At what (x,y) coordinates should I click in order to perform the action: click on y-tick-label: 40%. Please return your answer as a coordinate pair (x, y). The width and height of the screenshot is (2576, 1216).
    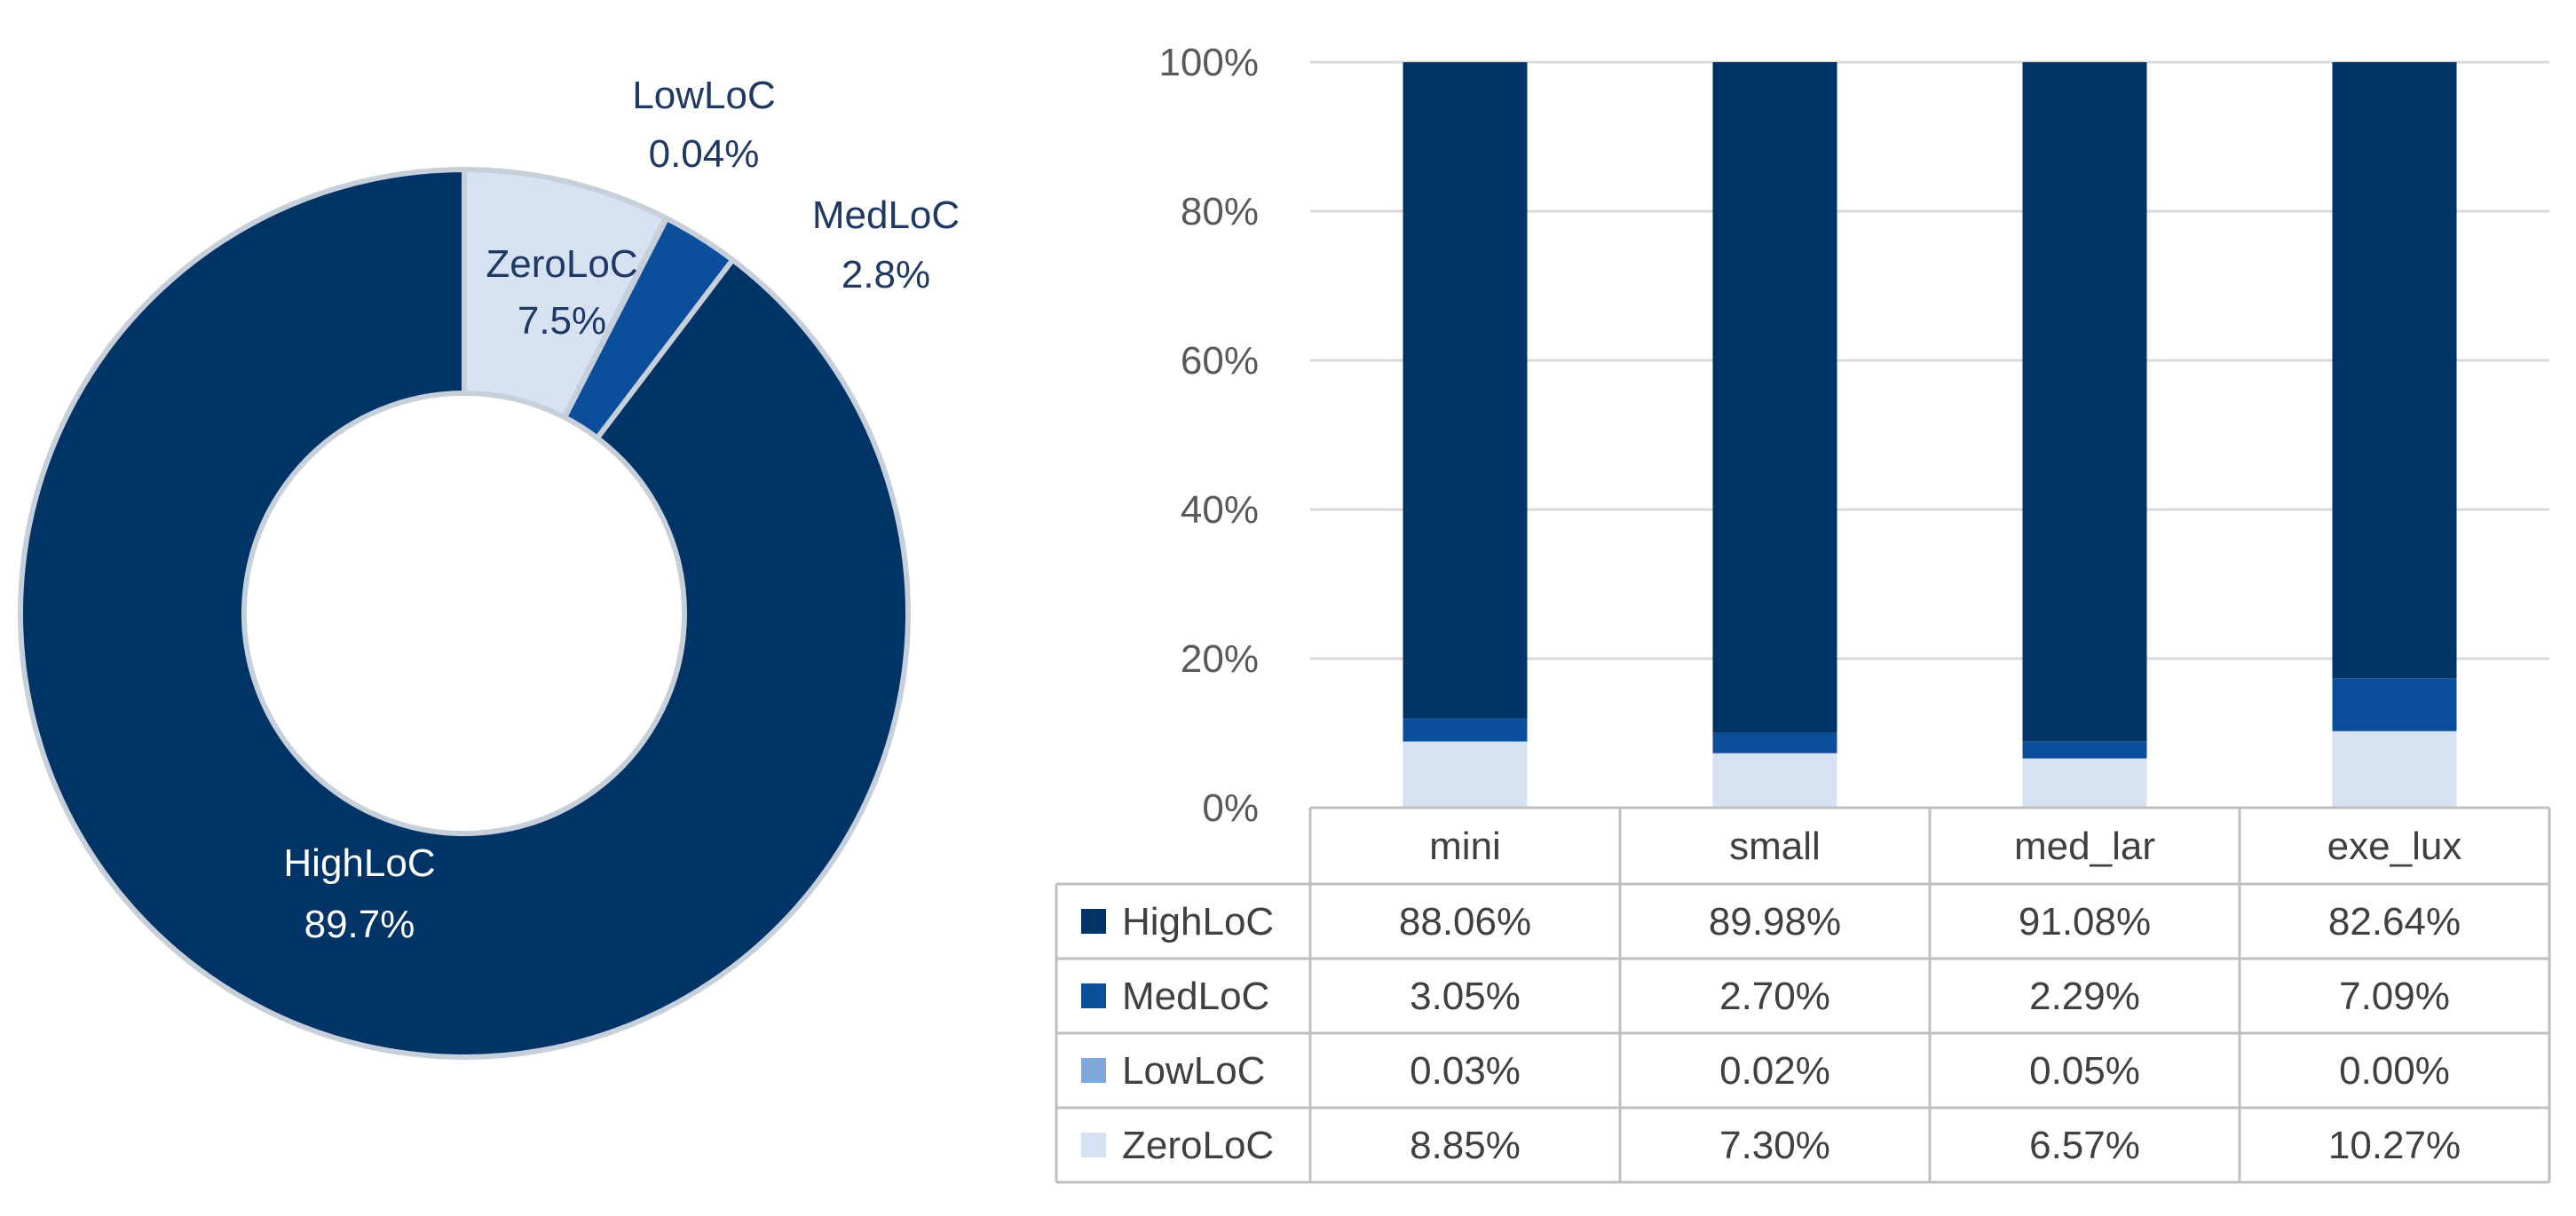
    Looking at the image, I should click on (1220, 510).